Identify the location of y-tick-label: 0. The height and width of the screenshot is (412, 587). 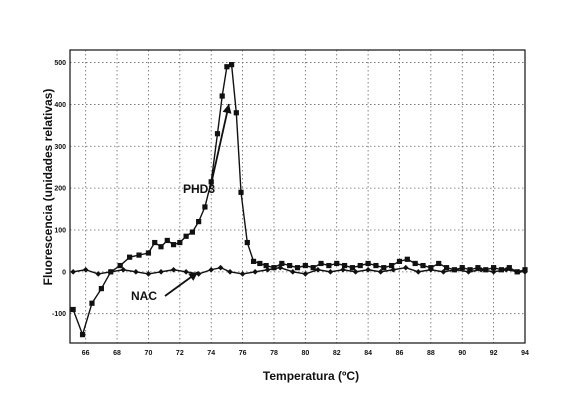
(64, 272).